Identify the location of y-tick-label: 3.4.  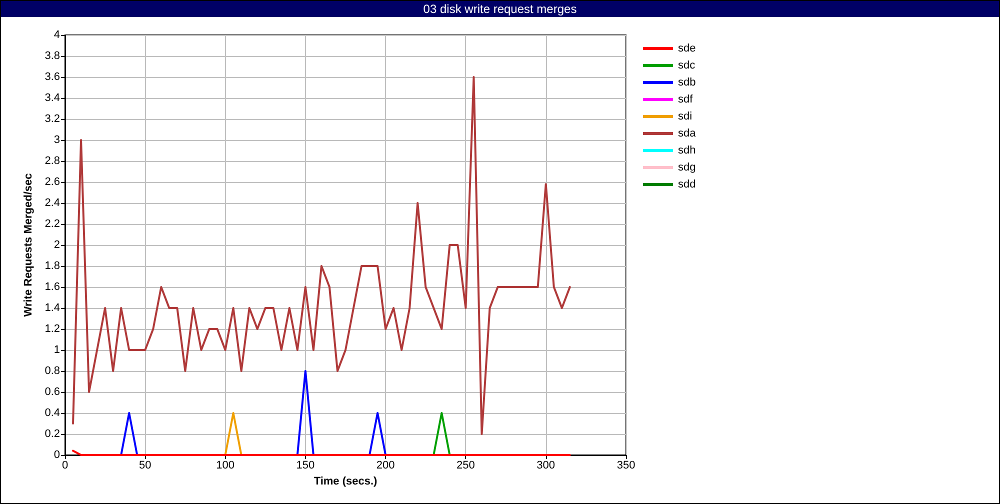
(52, 98).